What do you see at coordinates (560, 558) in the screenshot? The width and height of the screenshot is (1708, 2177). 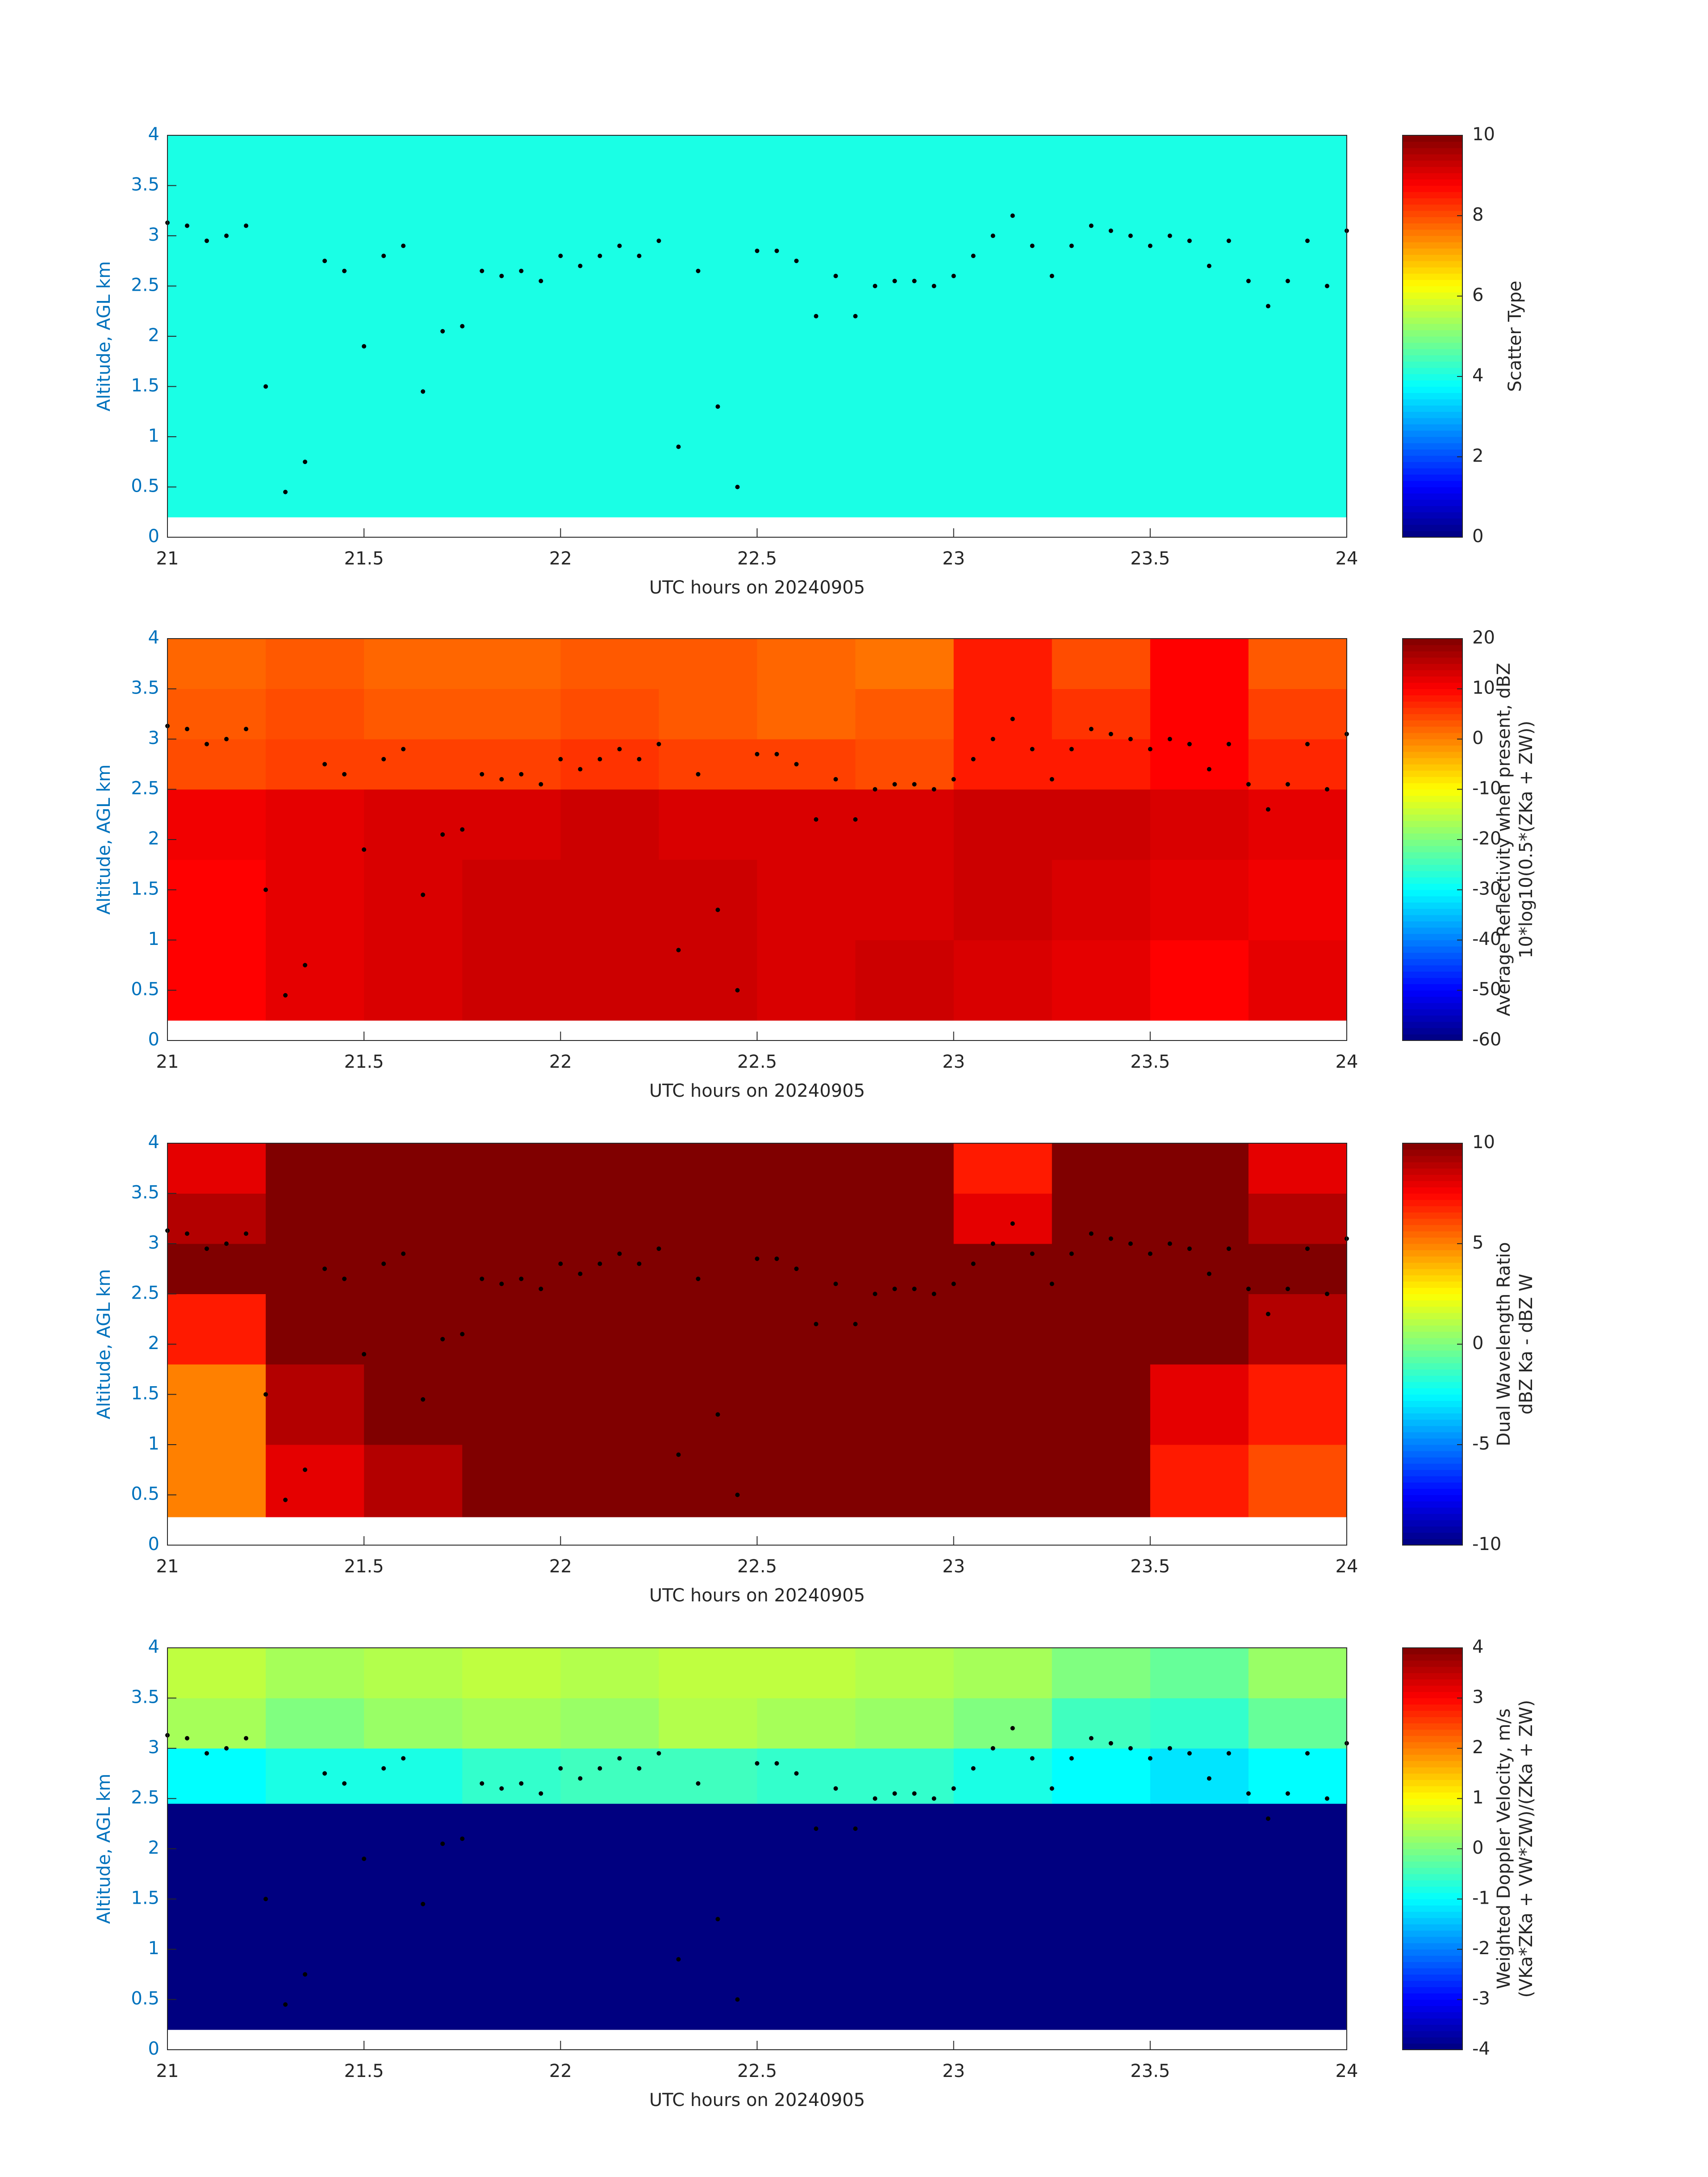 I see `x-tick-label: 22` at bounding box center [560, 558].